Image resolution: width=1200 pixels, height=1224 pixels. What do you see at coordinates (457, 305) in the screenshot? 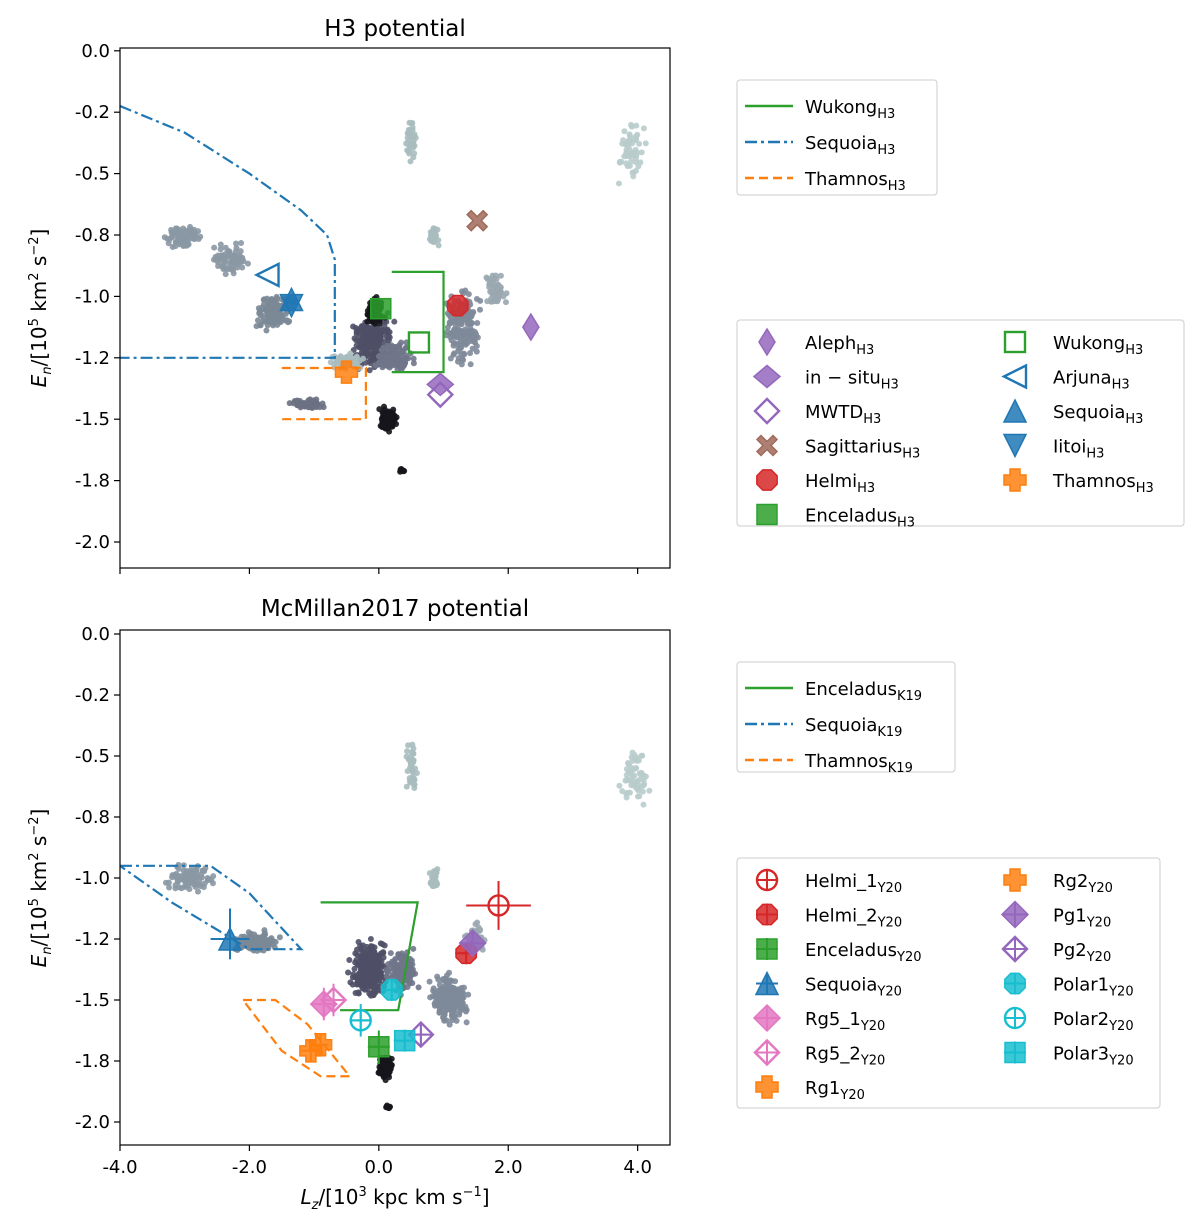
I see `marker-helmi` at bounding box center [457, 305].